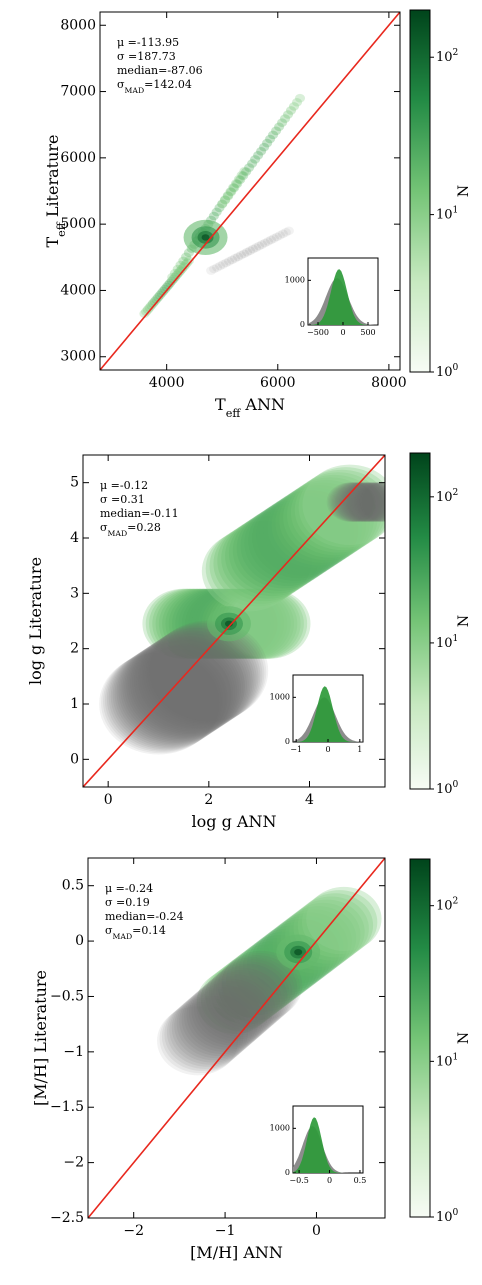  I want to click on y-tick-label: 5, so click(74, 483).